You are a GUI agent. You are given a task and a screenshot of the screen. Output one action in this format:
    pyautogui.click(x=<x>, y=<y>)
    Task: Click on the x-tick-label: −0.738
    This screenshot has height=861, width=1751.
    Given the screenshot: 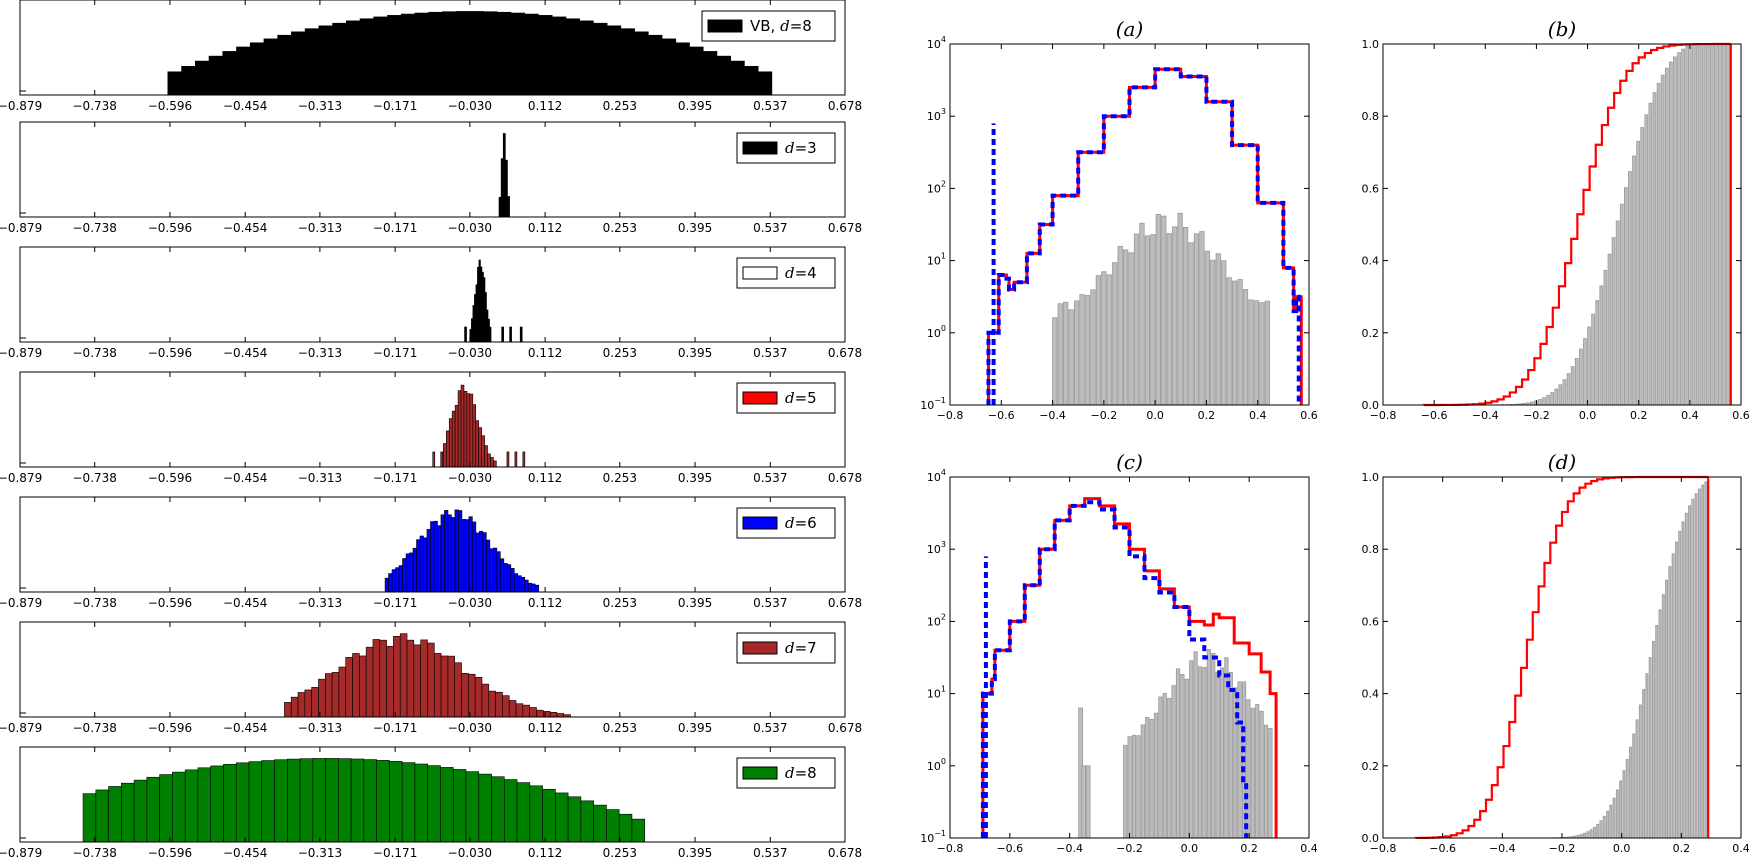 What is the action you would take?
    pyautogui.click(x=95, y=478)
    